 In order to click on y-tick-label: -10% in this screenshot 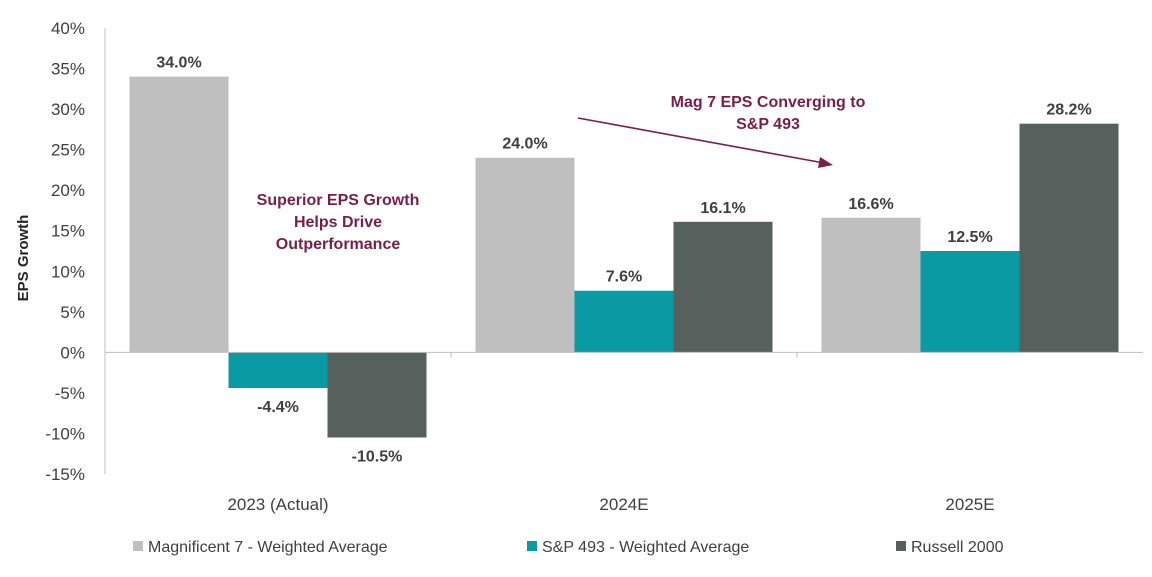, I will do `click(65, 433)`.